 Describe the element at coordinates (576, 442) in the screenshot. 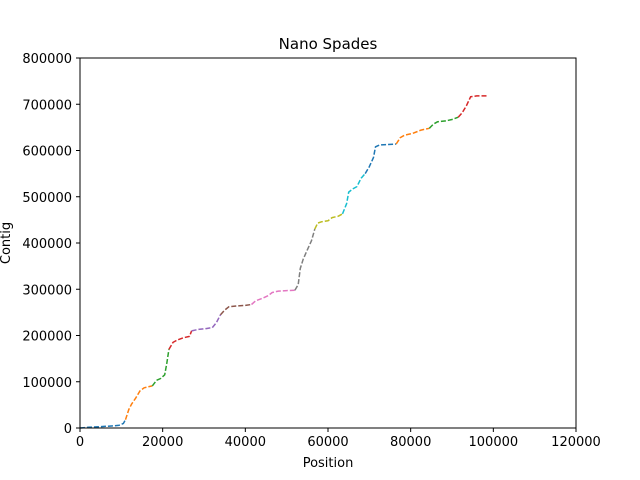

I see `x-tick-label: 120000` at that location.